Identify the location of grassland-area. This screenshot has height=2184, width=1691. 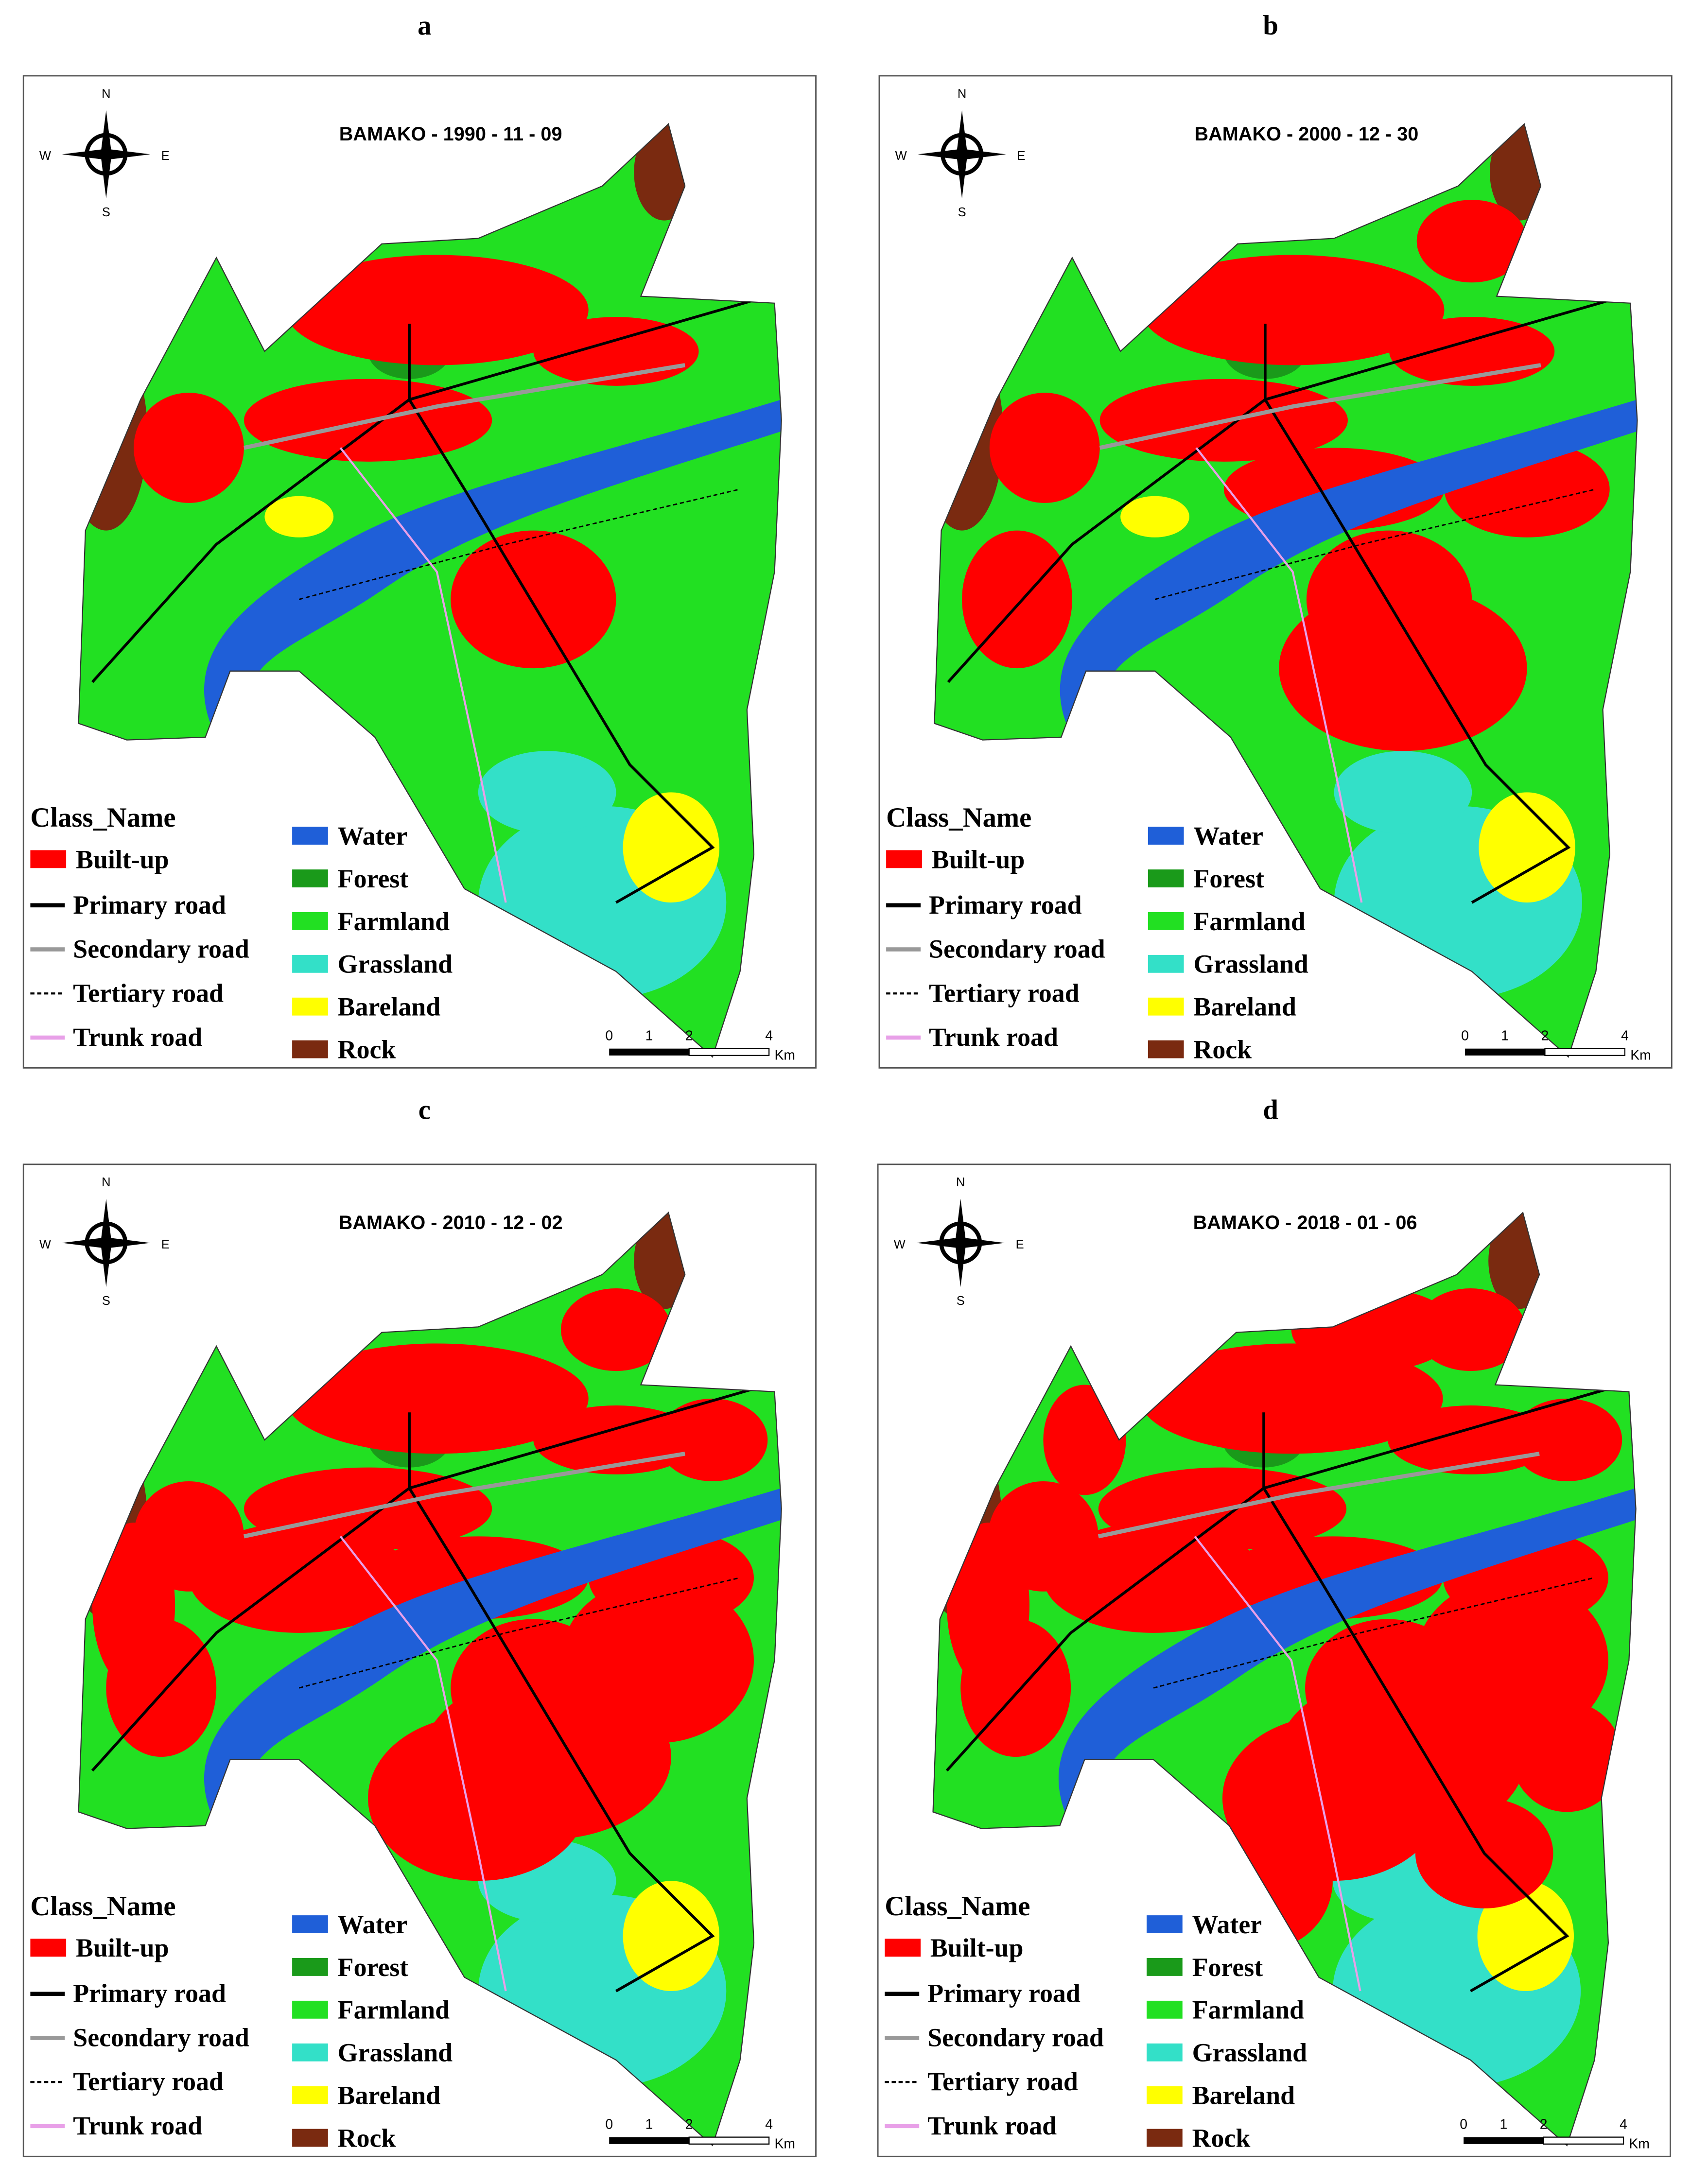
(1403, 792).